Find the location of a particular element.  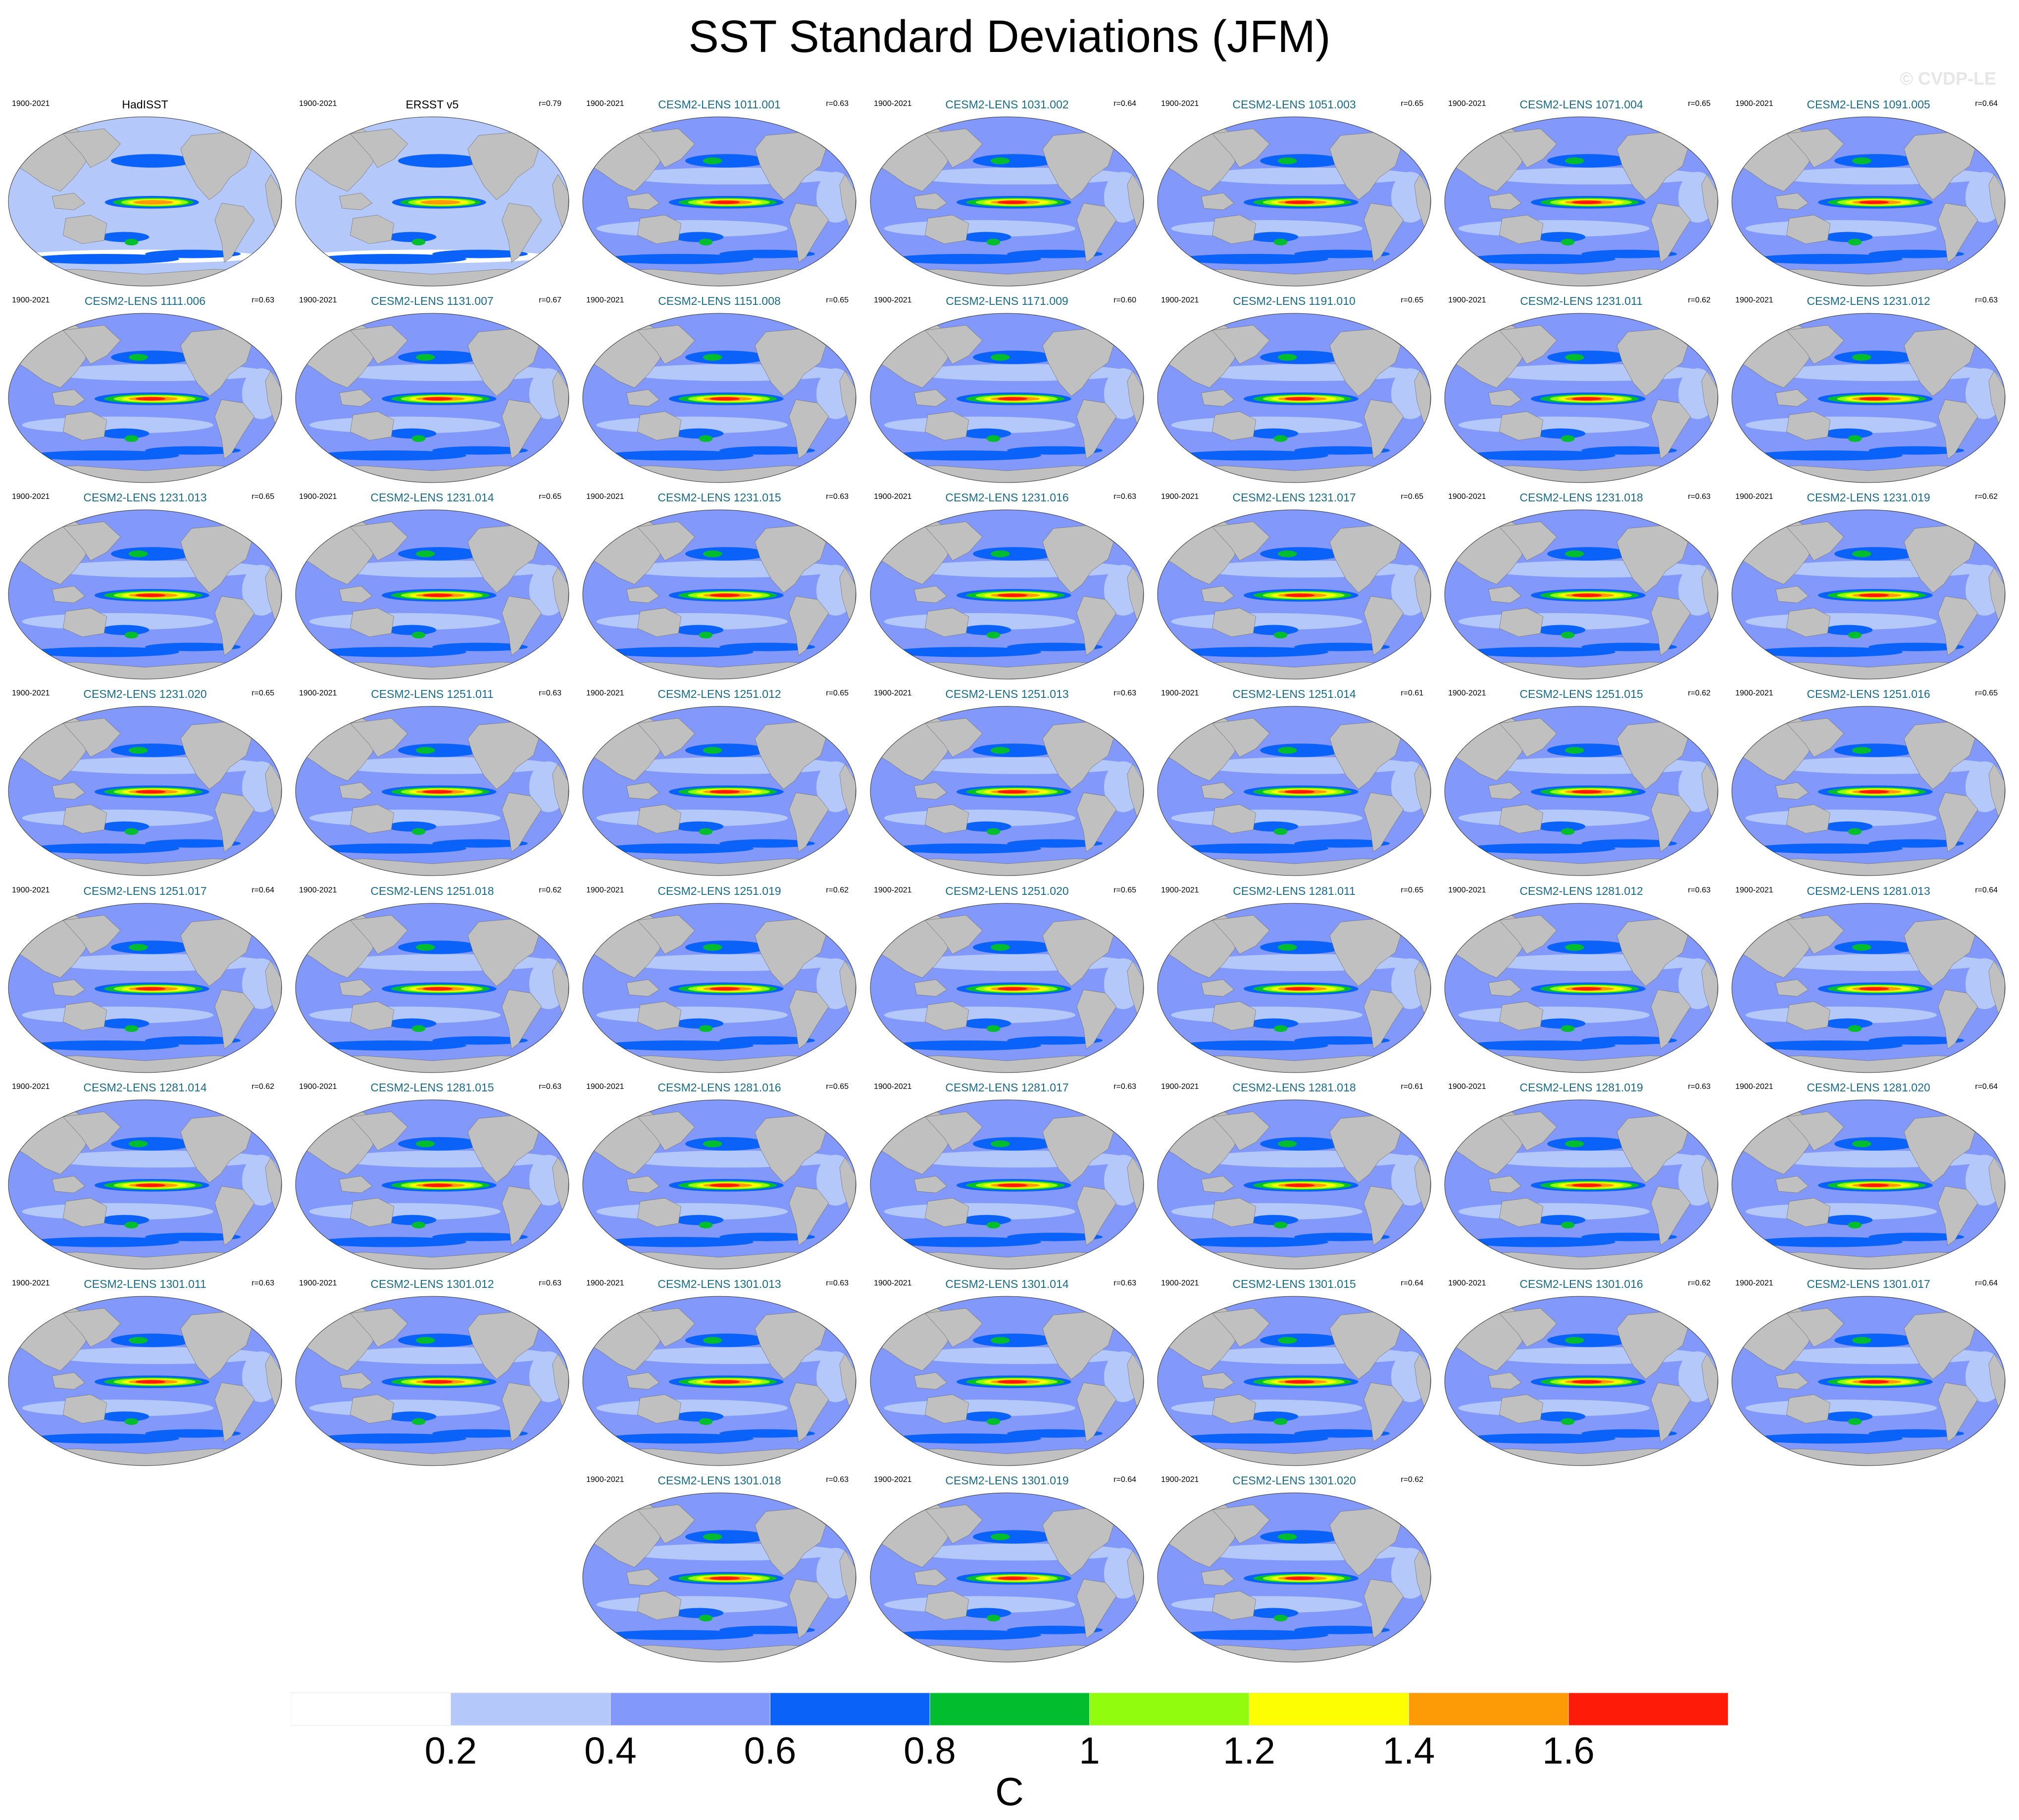

map-panel: 1900-2021 CESM2-LENS 1231.019 r=0.62 is located at coordinates (1868, 587).